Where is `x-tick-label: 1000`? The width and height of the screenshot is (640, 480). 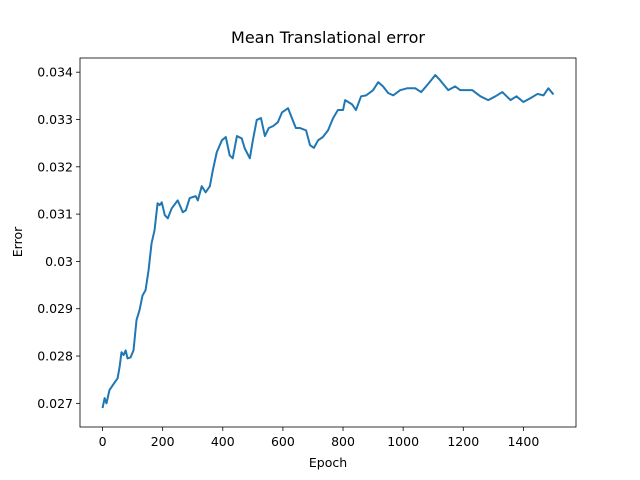
x-tick-label: 1000 is located at coordinates (403, 441).